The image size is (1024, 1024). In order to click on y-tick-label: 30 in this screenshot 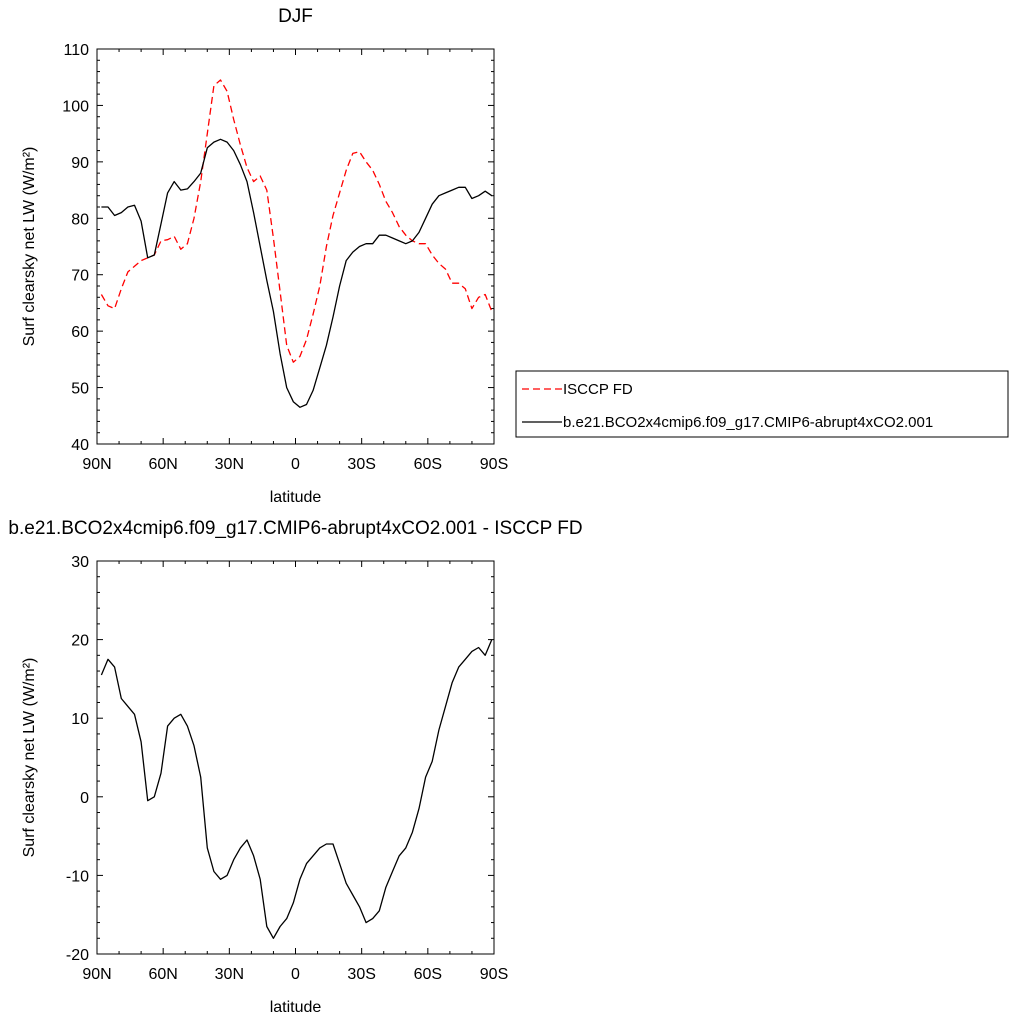, I will do `click(80, 562)`.